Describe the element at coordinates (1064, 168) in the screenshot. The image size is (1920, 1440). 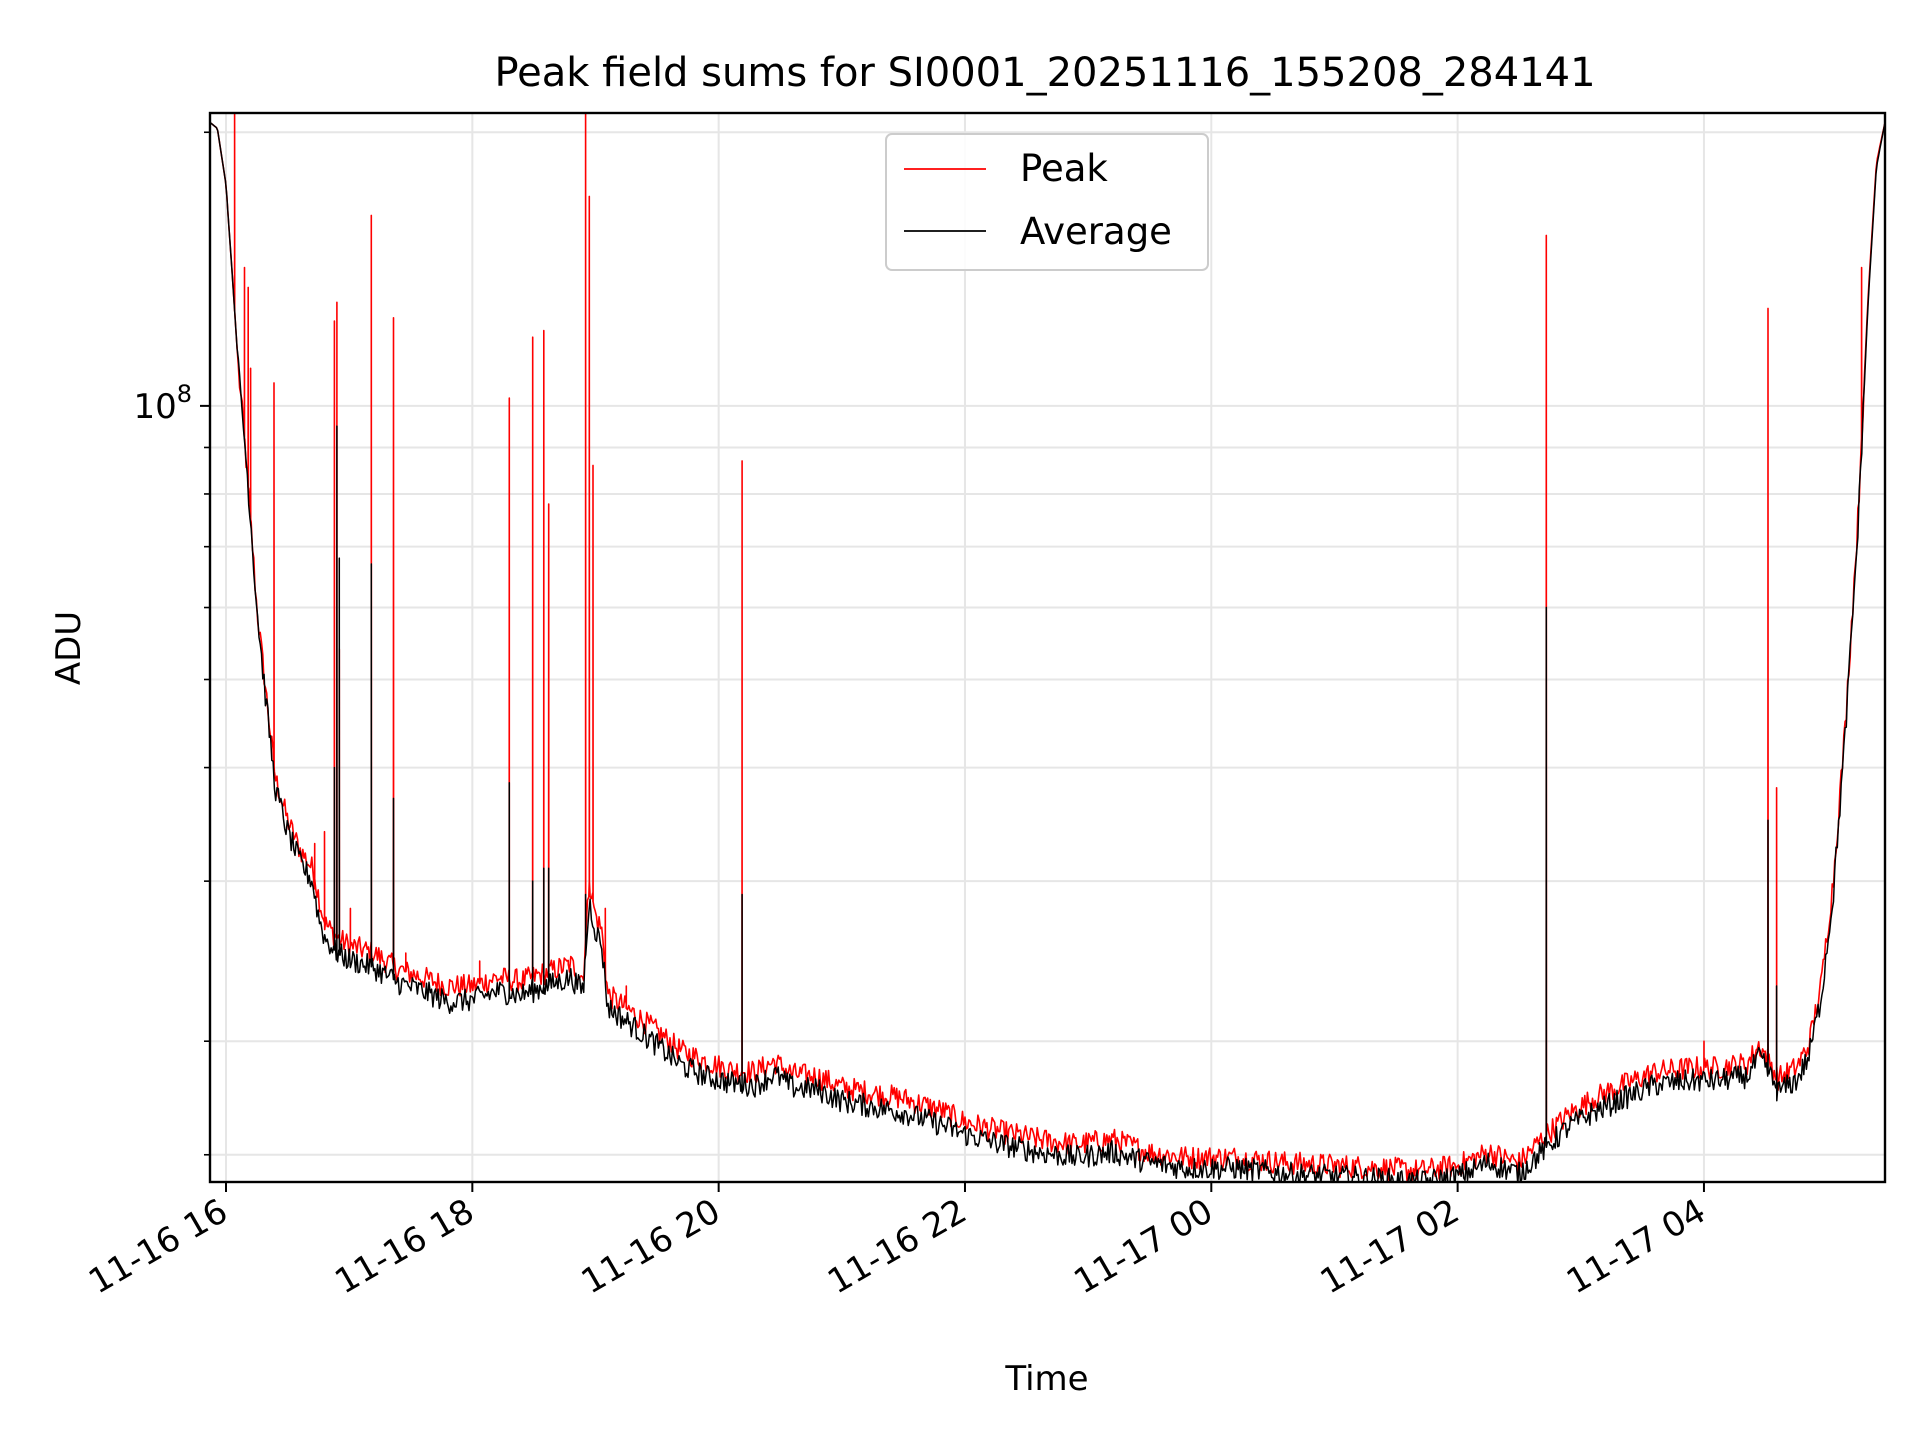
I see `legend-peak-label: Peak` at that location.